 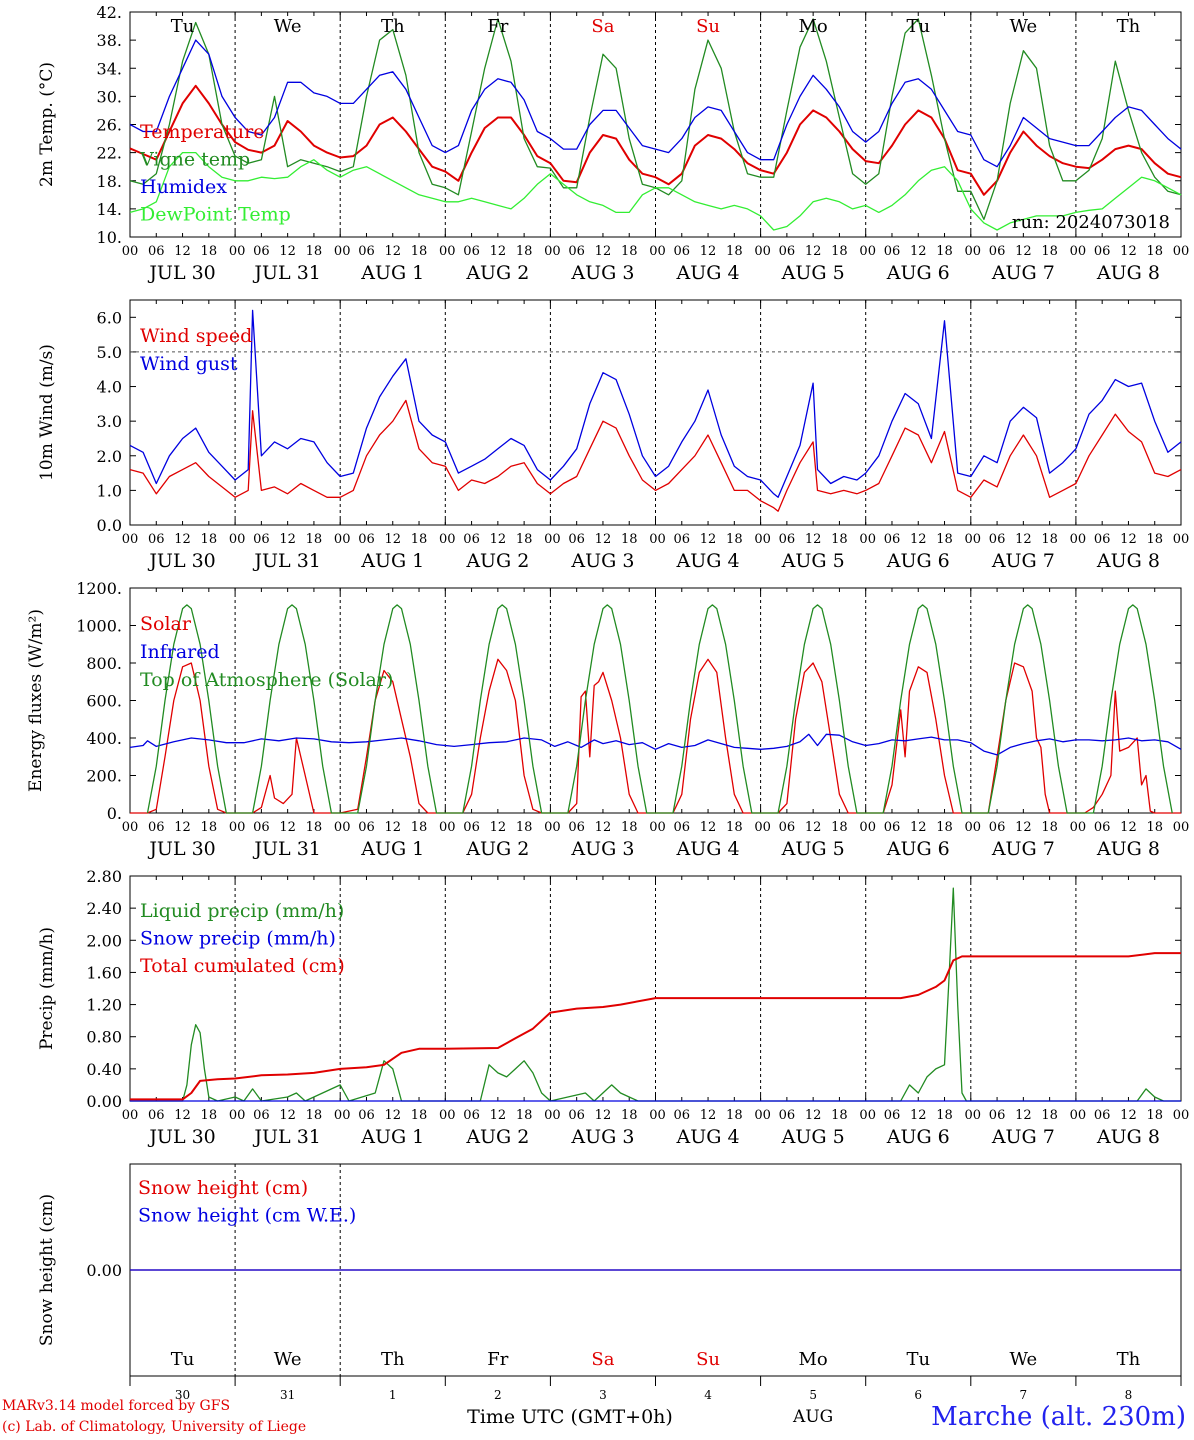 What do you see at coordinates (104, 663) in the screenshot?
I see `y-tick-label: 800.` at bounding box center [104, 663].